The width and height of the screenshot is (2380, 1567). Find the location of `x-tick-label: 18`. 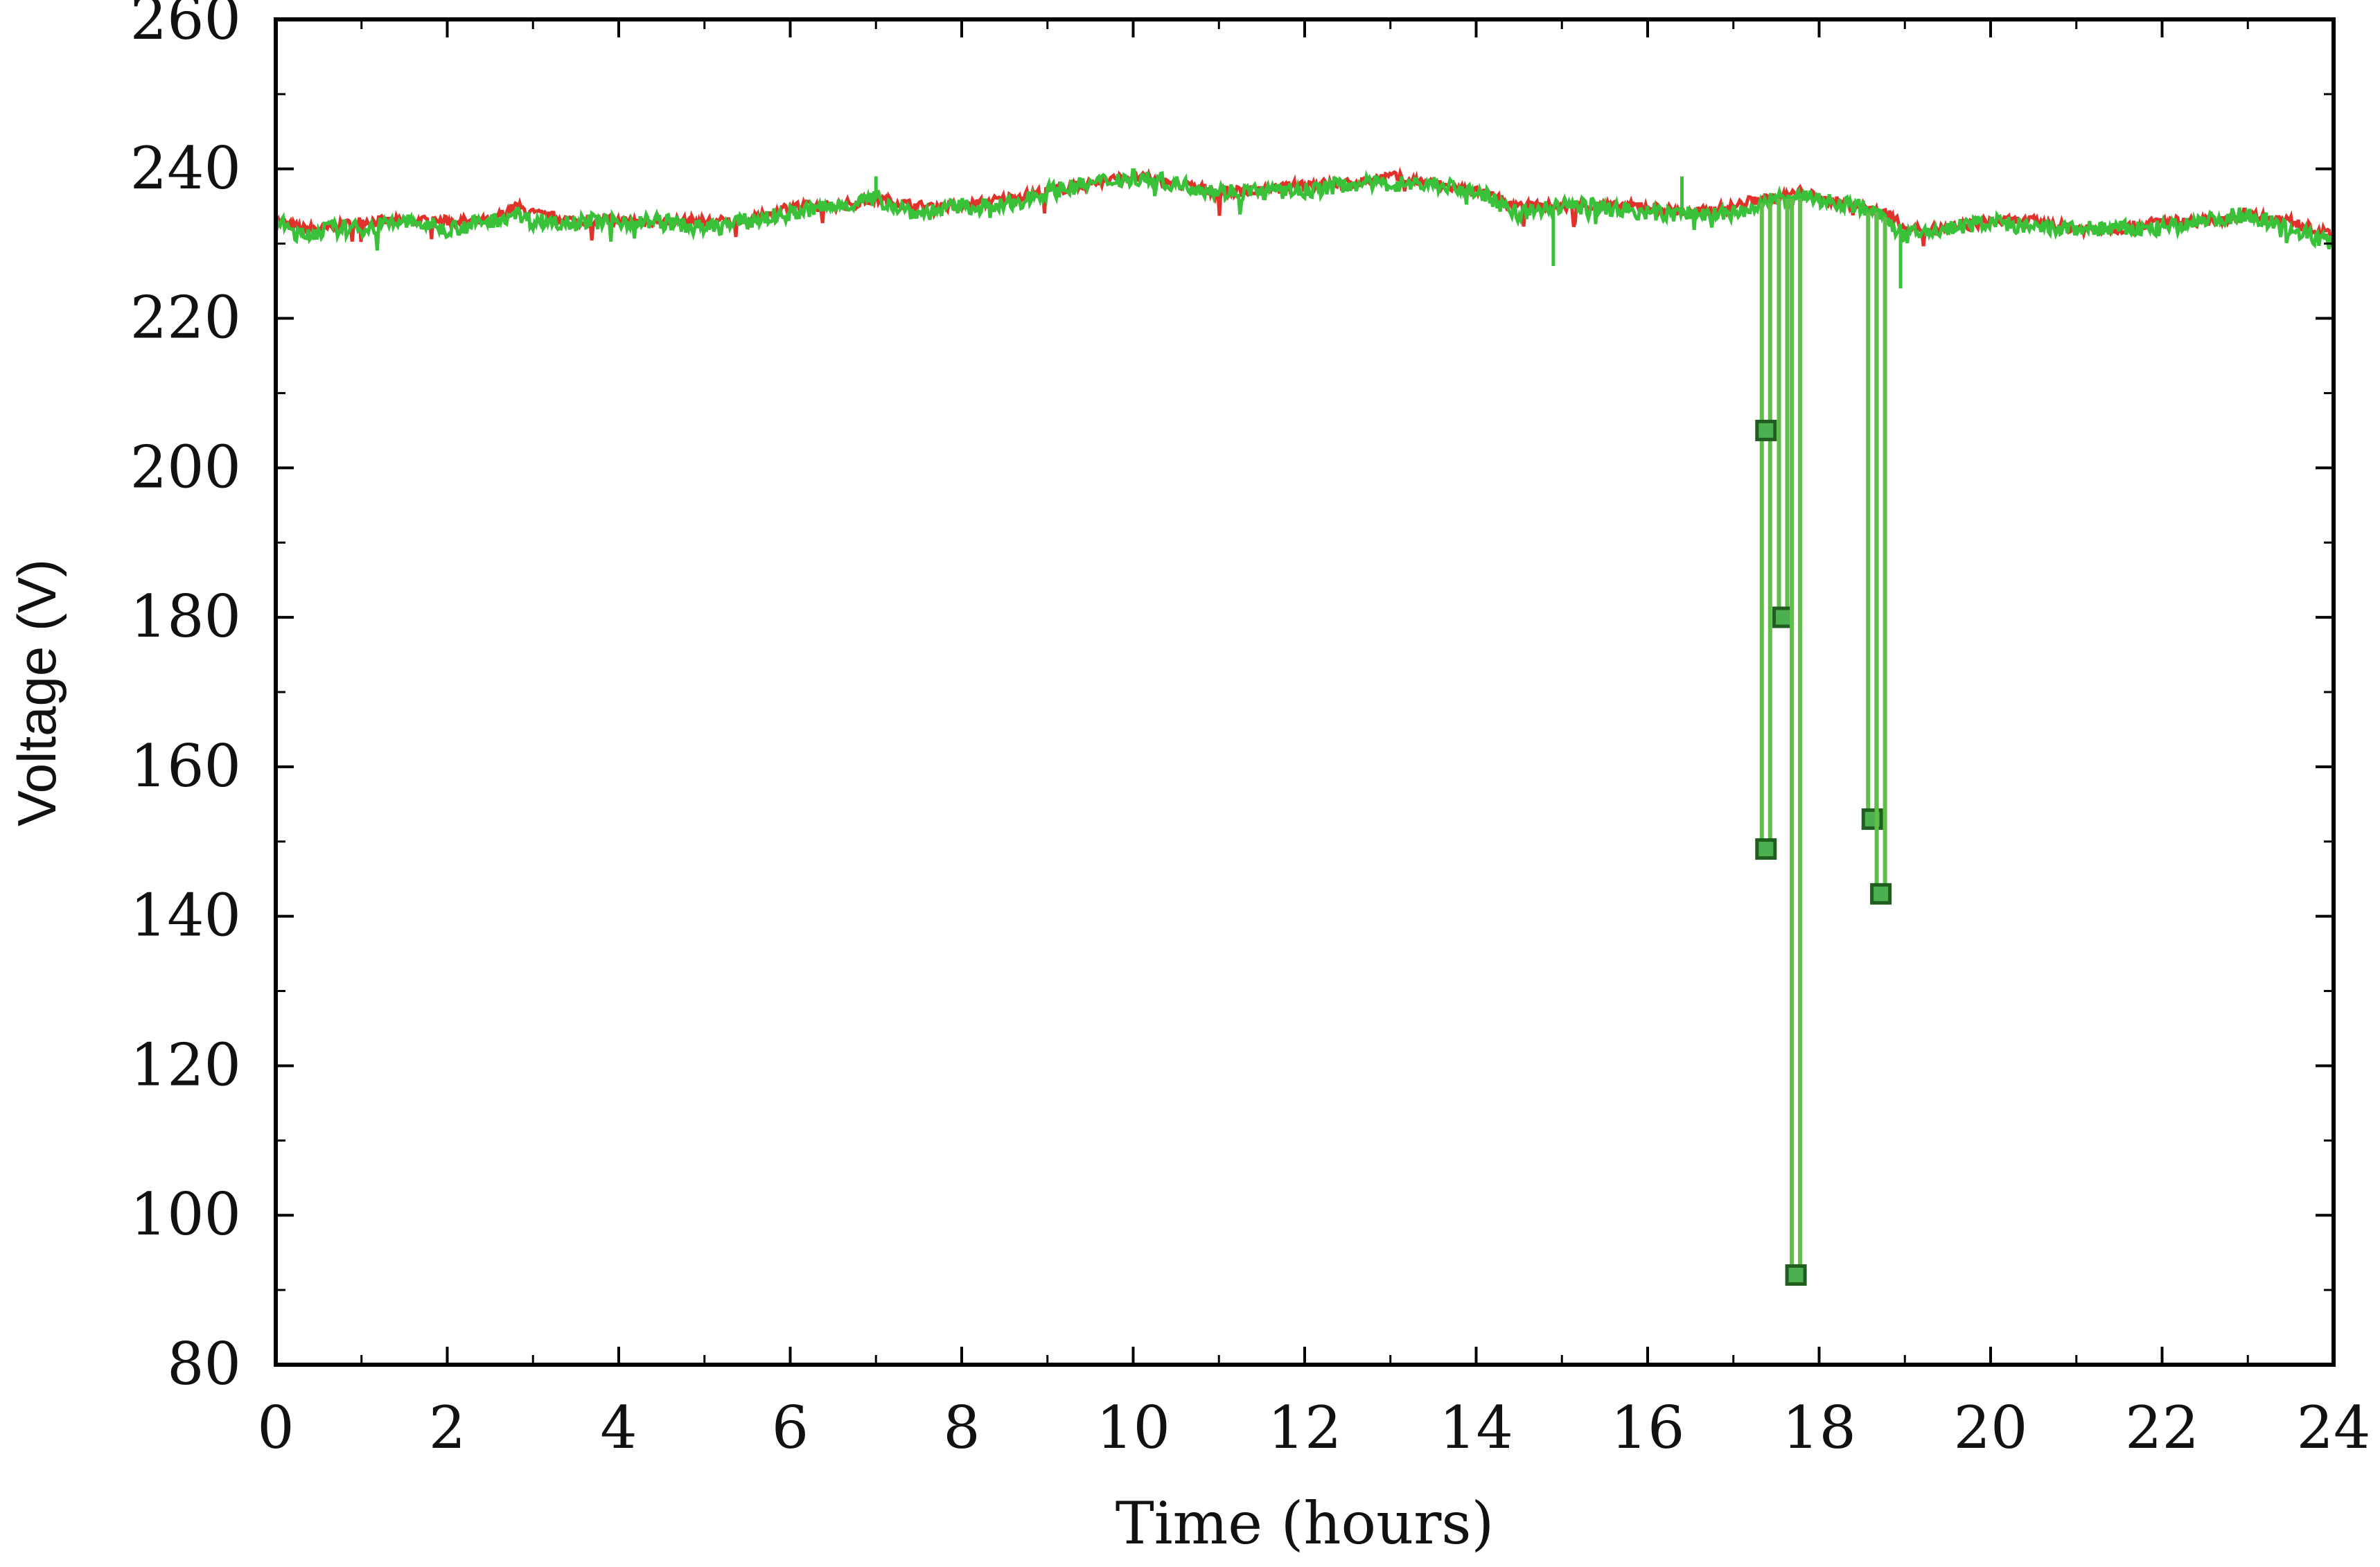

x-tick-label: 18 is located at coordinates (1819, 1428).